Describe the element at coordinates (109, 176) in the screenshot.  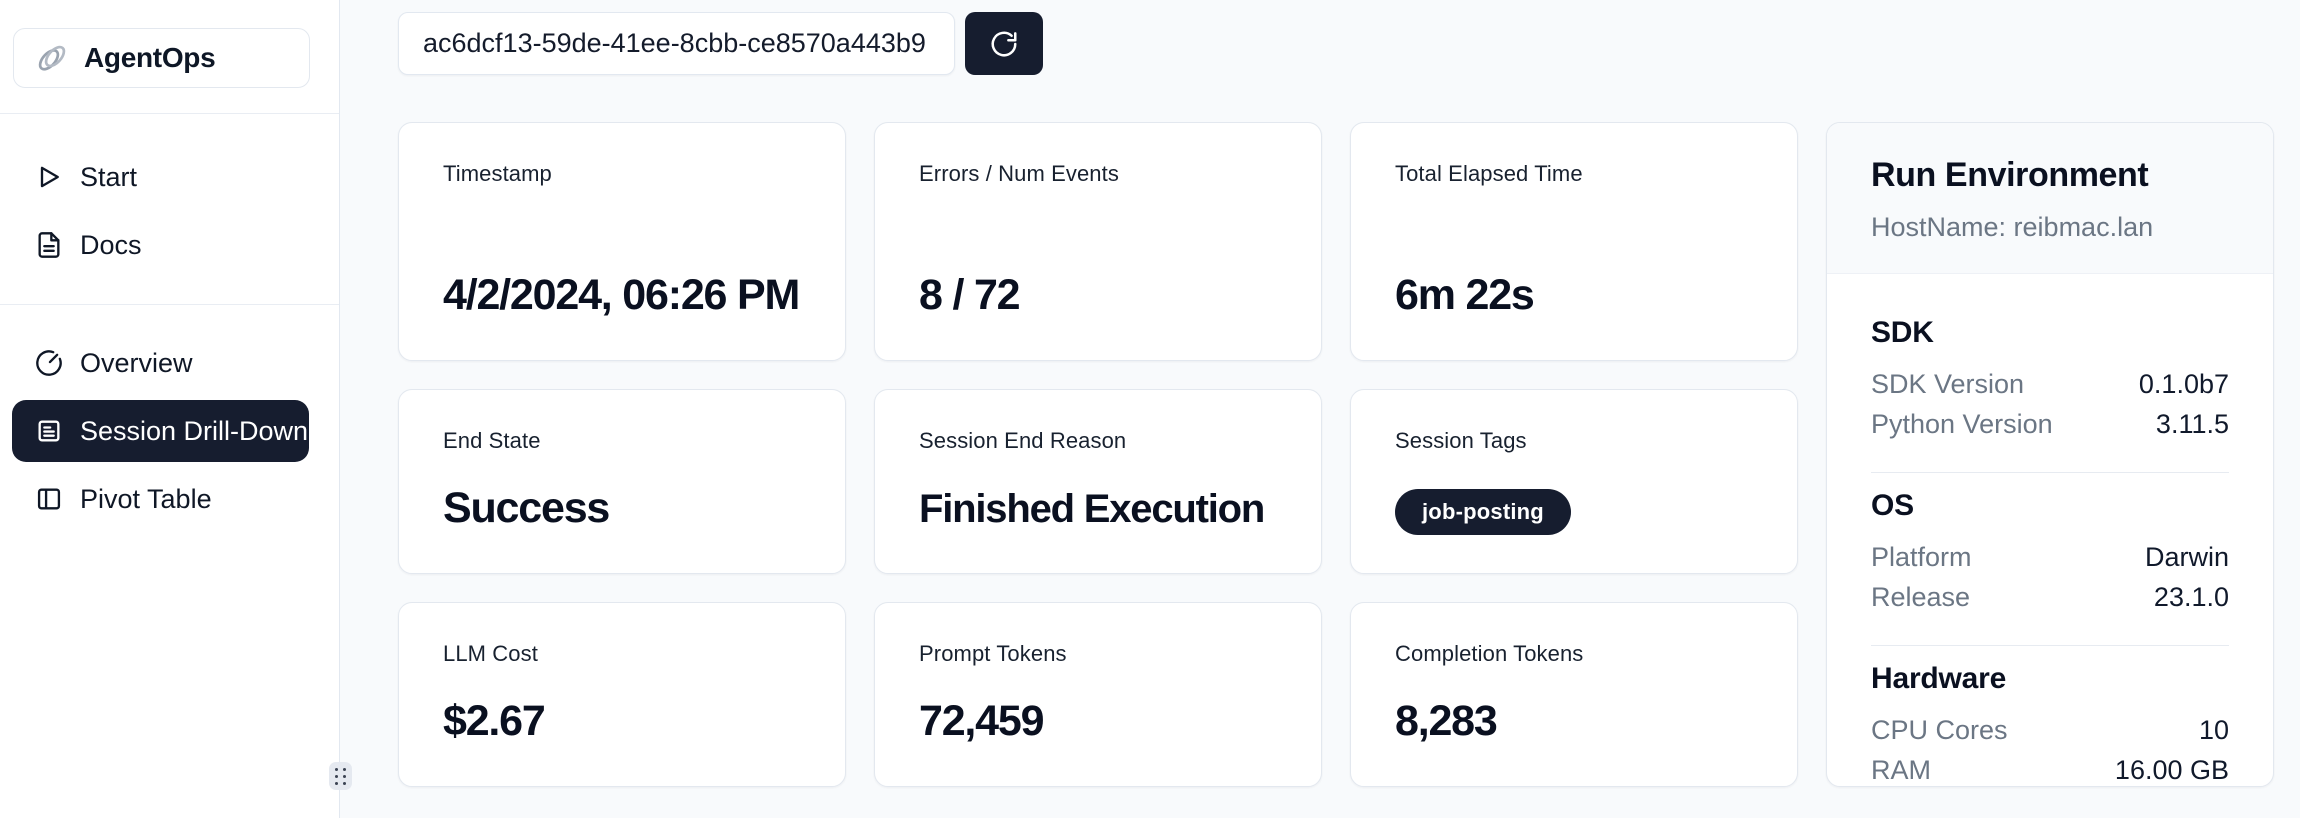
I see `sidebar-item-label: Start` at that location.